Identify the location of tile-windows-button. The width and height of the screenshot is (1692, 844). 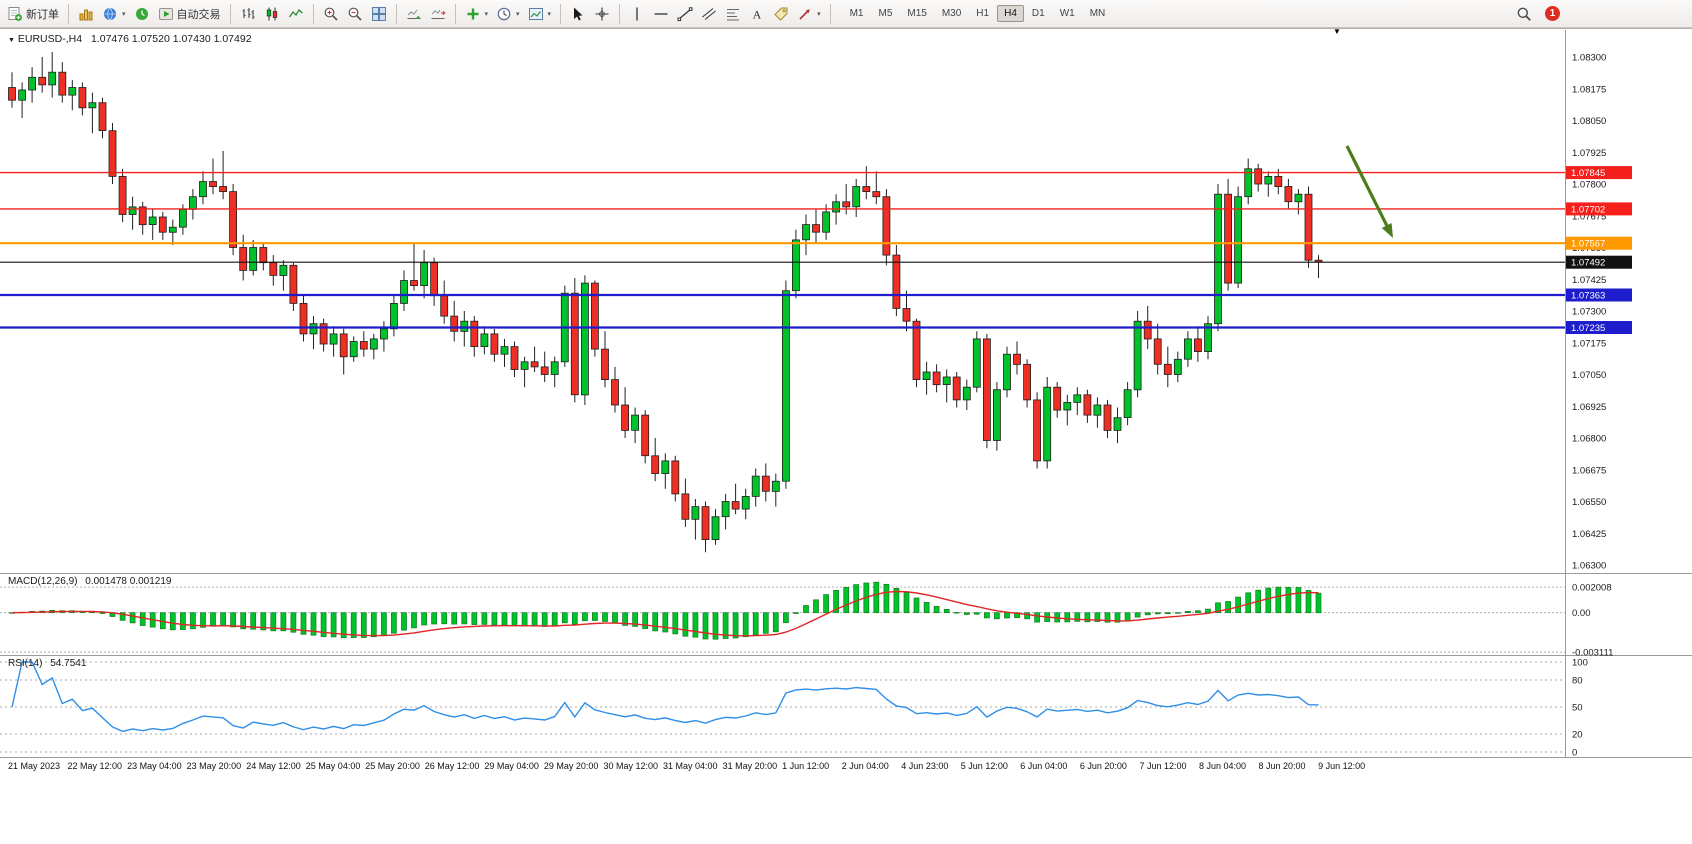
(379, 14).